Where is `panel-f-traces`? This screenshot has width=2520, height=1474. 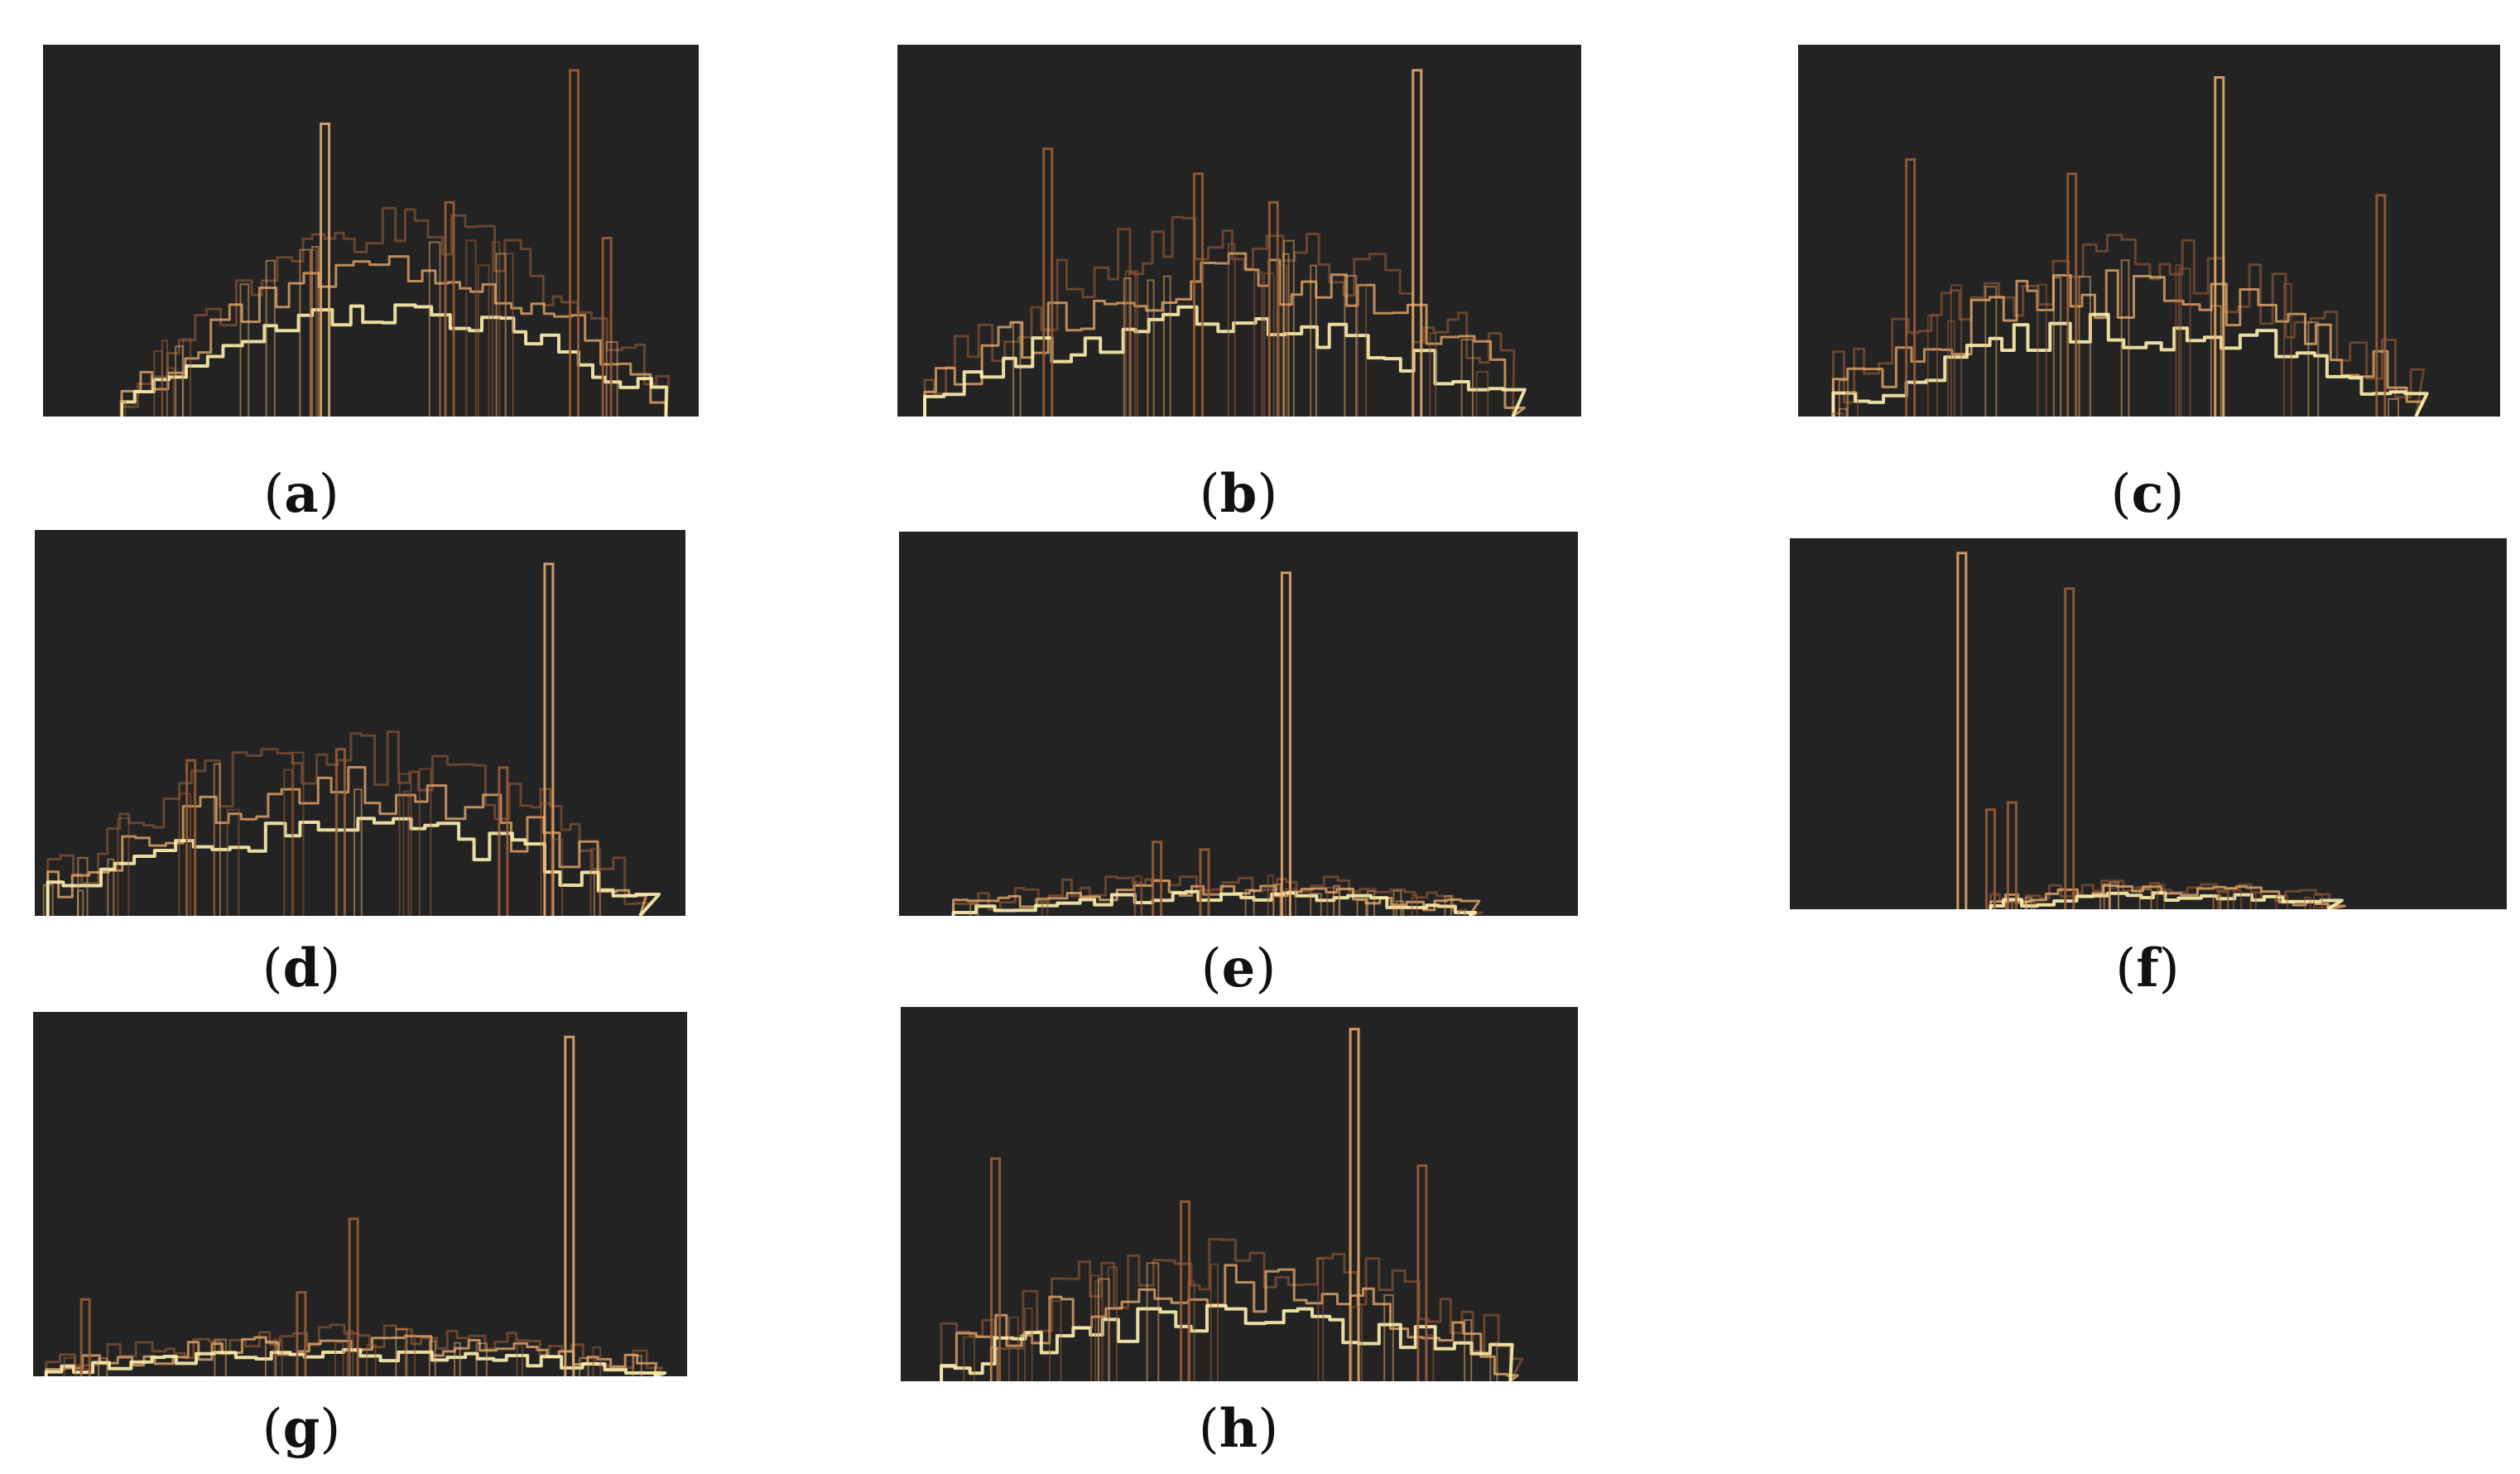
panel-f-traces is located at coordinates (2151, 730).